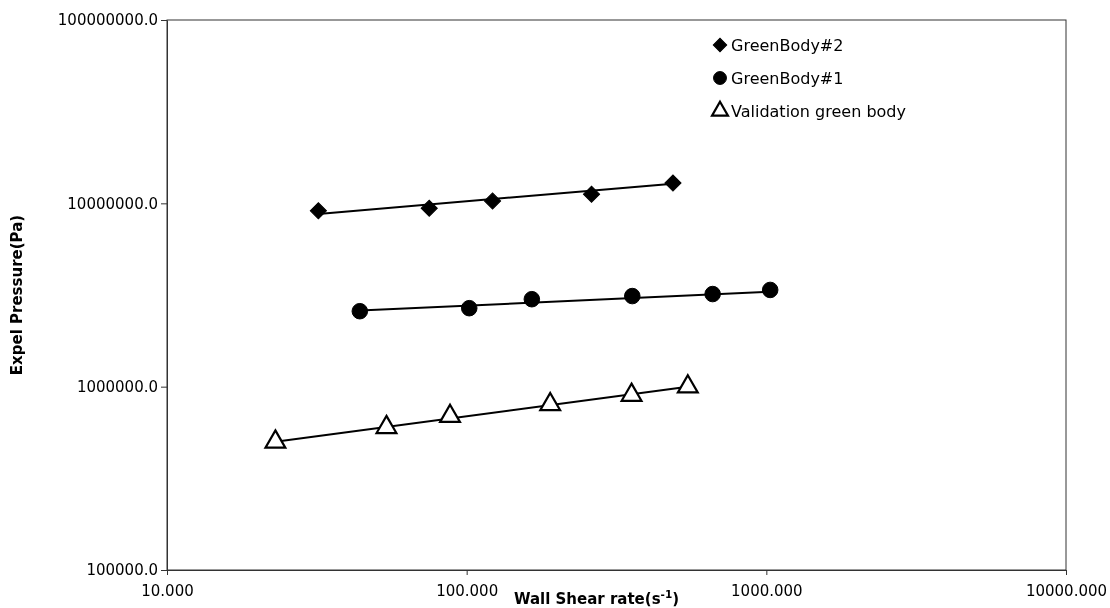  Describe the element at coordinates (167, 591) in the screenshot. I see `x-tick-label: 10.000` at that location.